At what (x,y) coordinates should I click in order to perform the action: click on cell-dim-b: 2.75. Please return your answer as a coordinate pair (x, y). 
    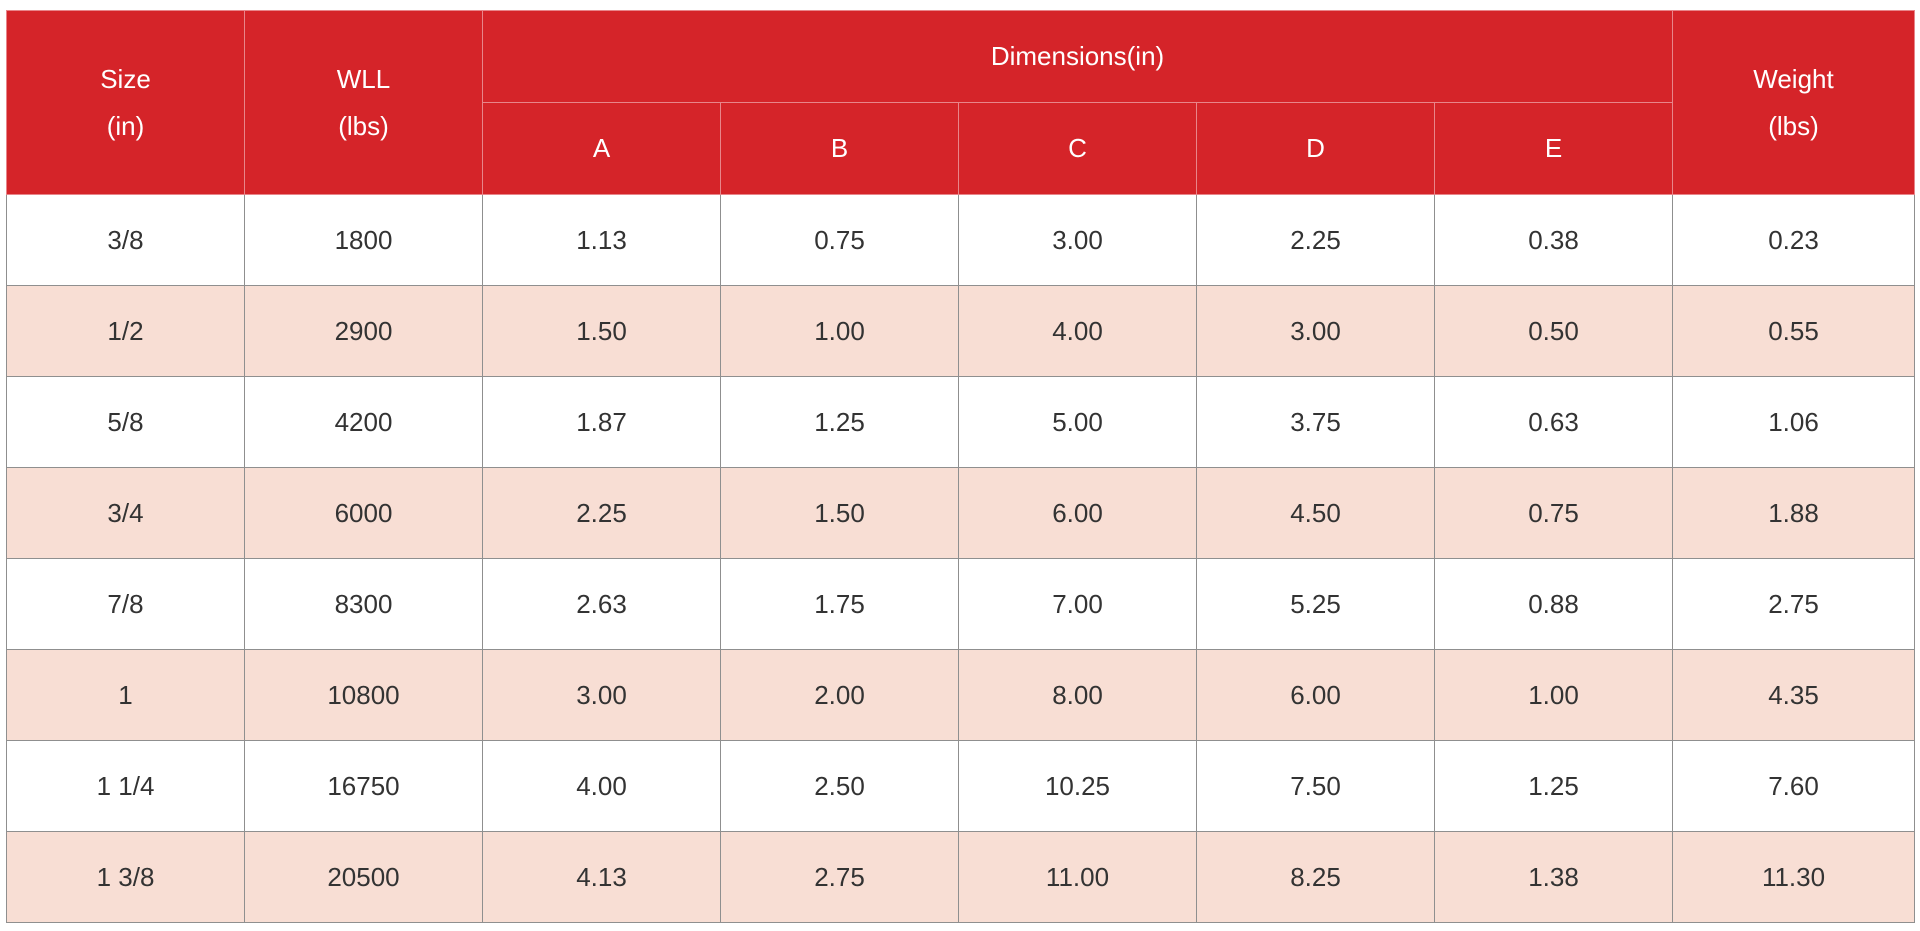
    Looking at the image, I should click on (839, 877).